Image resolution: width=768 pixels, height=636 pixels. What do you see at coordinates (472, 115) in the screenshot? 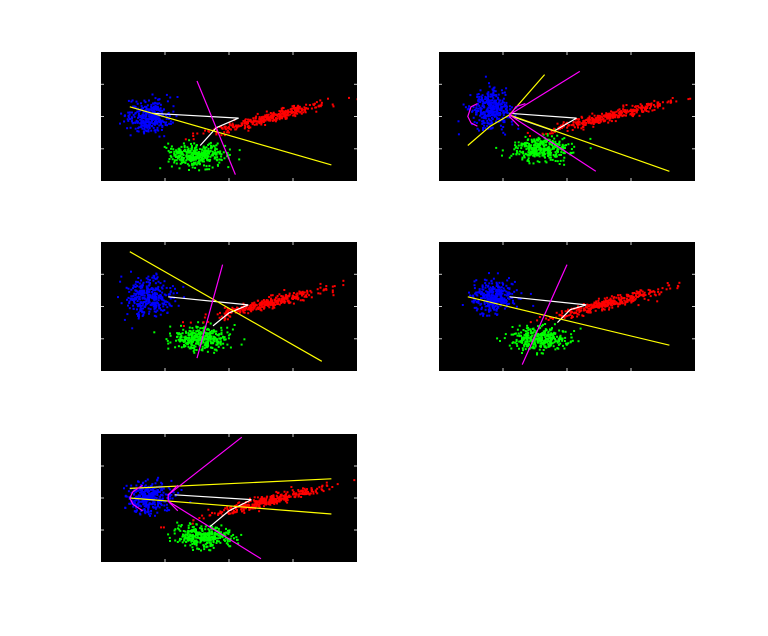
I see `boundary-line` at bounding box center [472, 115].